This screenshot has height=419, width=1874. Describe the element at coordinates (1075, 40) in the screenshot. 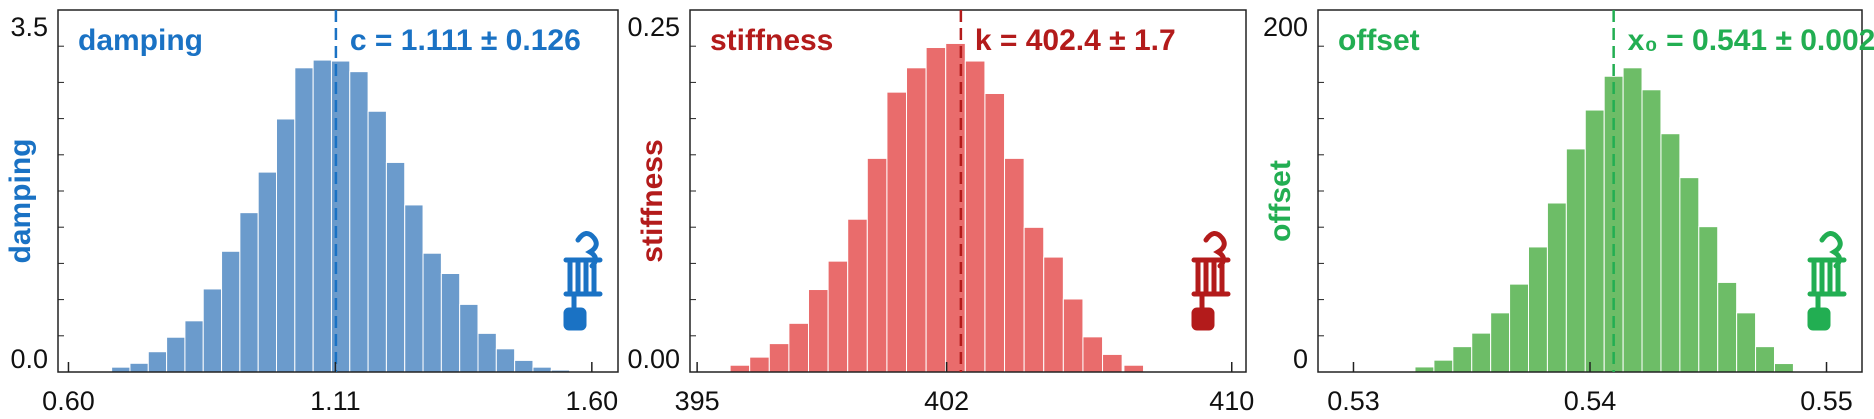

I see `estimate-label: k = 402.4 ± 1.7` at that location.